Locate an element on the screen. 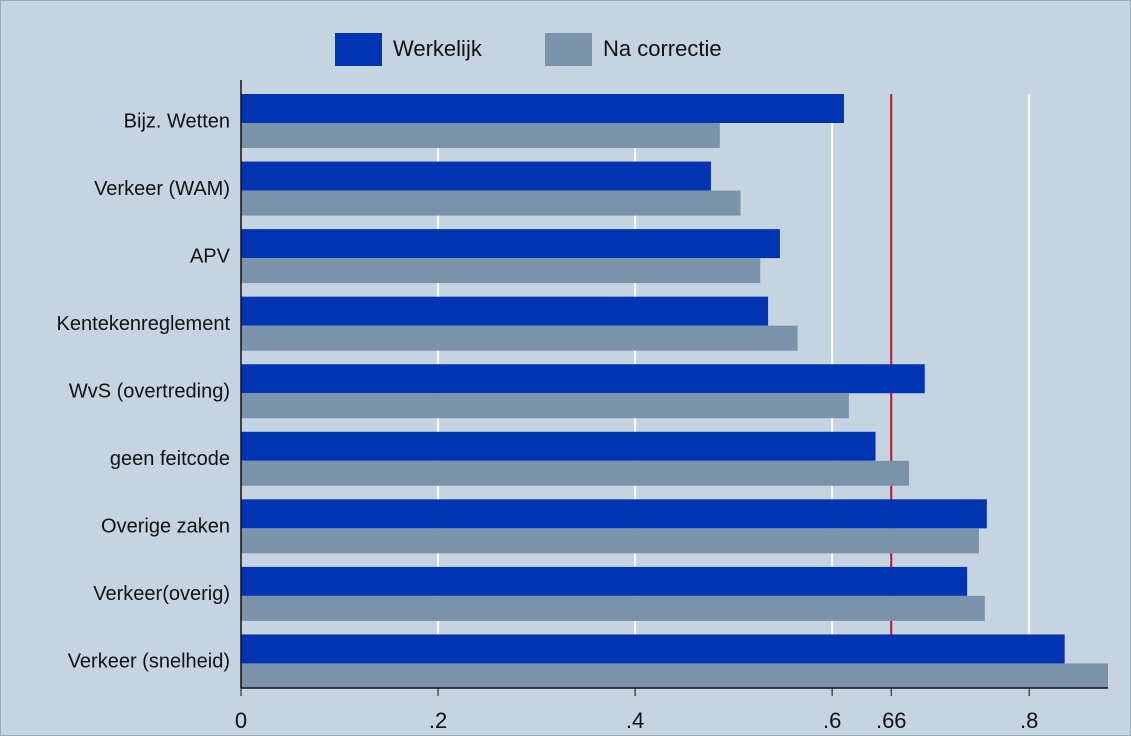  legend-label: Werkelijk is located at coordinates (438, 48).